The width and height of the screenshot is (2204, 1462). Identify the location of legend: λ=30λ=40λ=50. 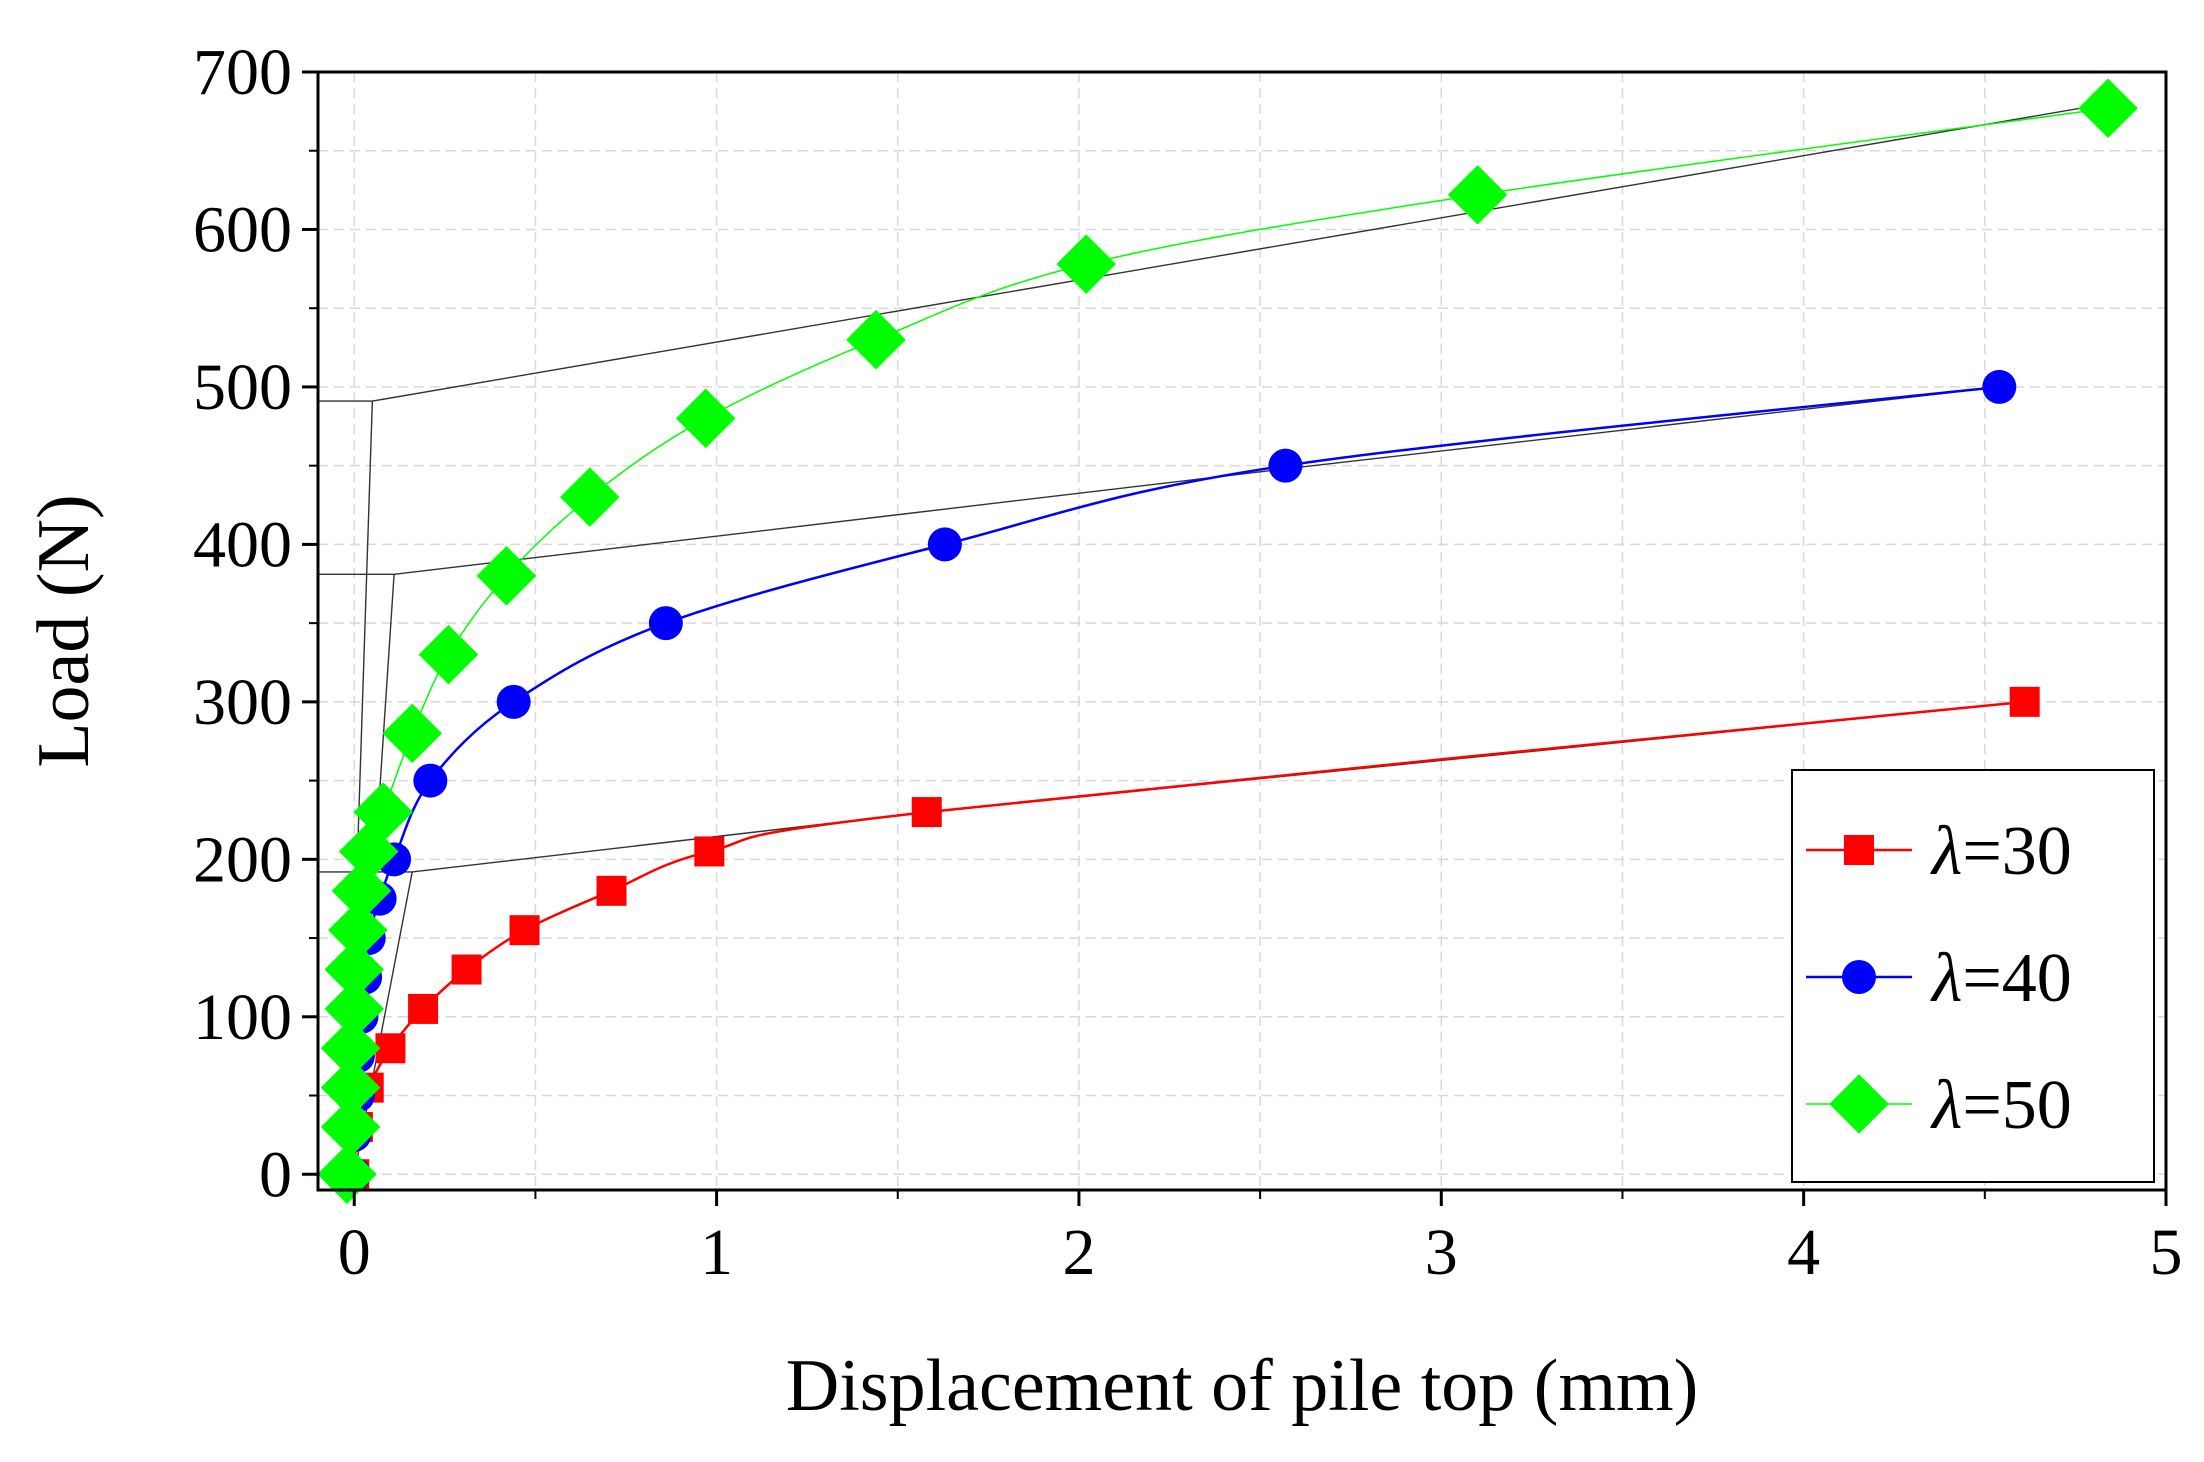
(1973, 976).